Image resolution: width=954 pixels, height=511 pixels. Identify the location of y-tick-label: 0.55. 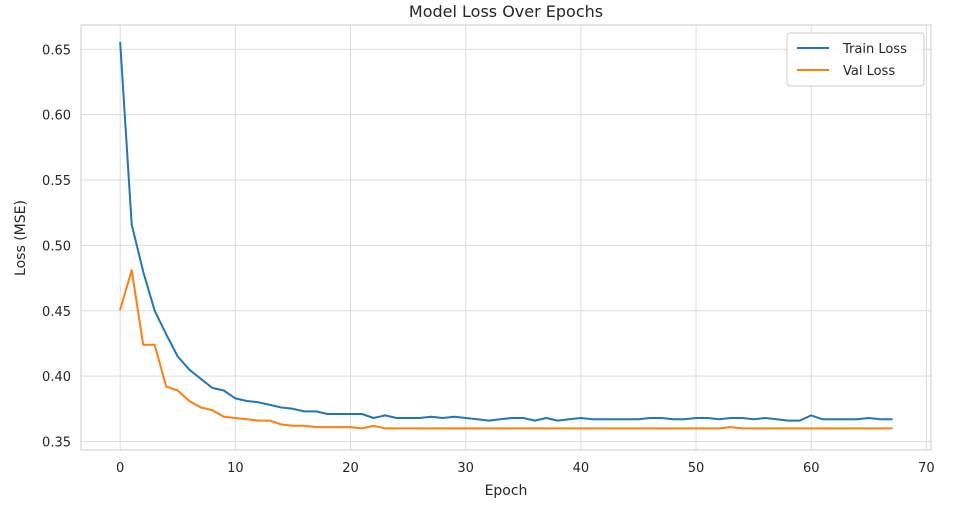
(56, 181).